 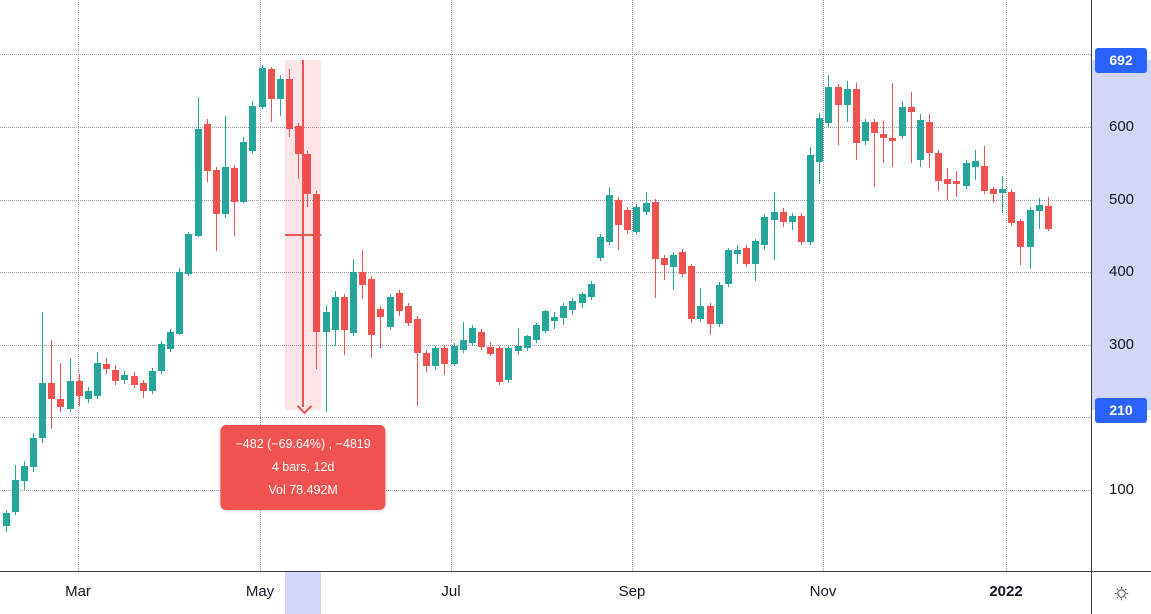 I want to click on measure-arrow-line, so click(x=303, y=234).